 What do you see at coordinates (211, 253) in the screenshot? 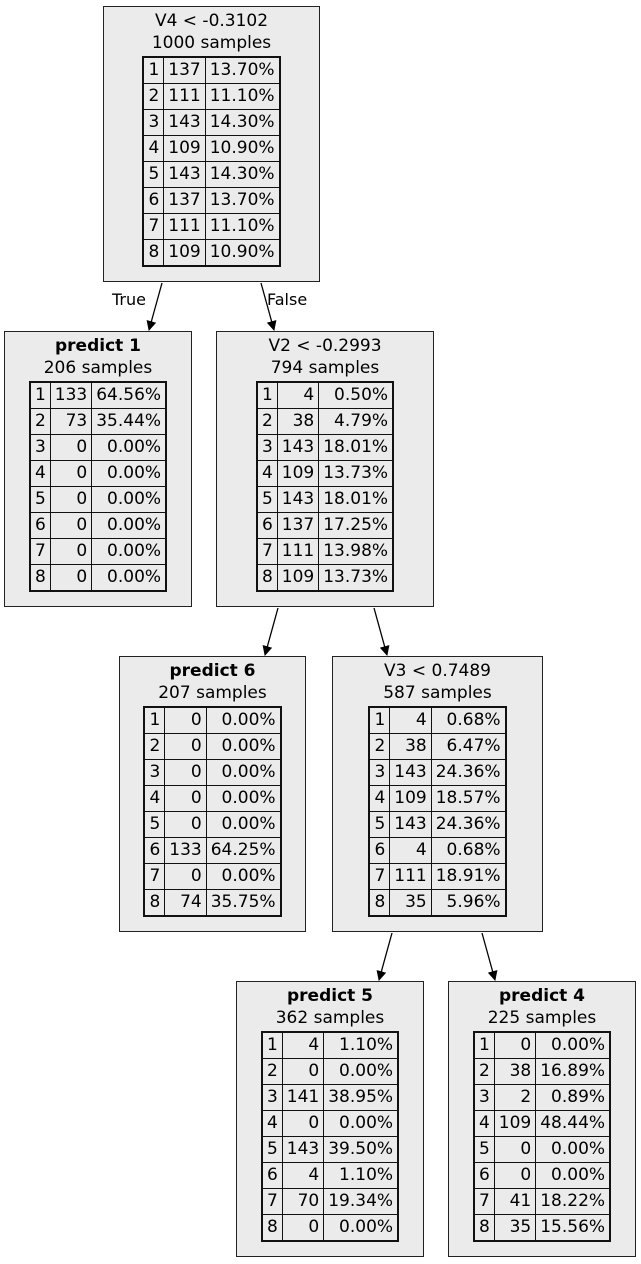
I see `class-row: 8 109 10.90%` at bounding box center [211, 253].